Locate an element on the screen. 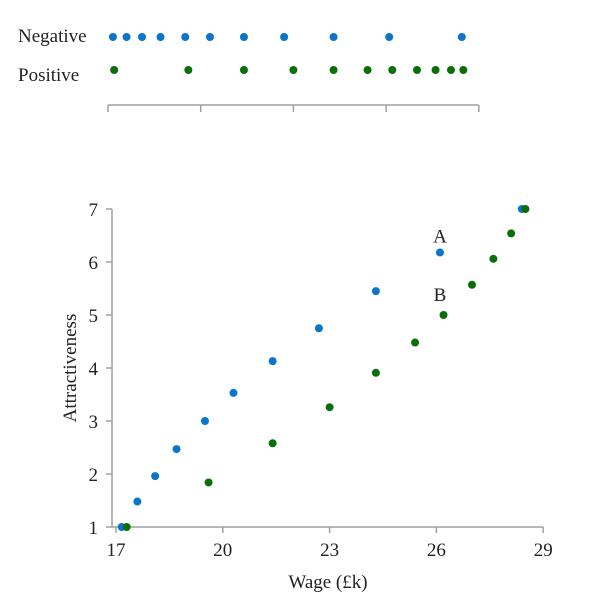  strip-plot: Negative Positive is located at coordinates (249, 69).